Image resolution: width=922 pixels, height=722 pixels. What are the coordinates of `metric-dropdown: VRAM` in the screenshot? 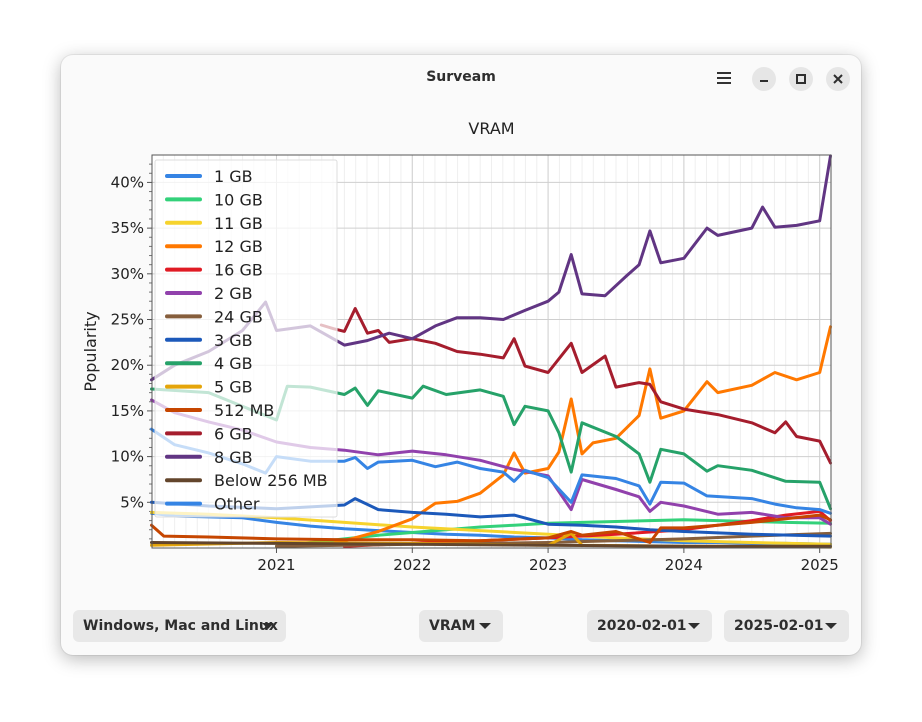 It's located at (461, 626).